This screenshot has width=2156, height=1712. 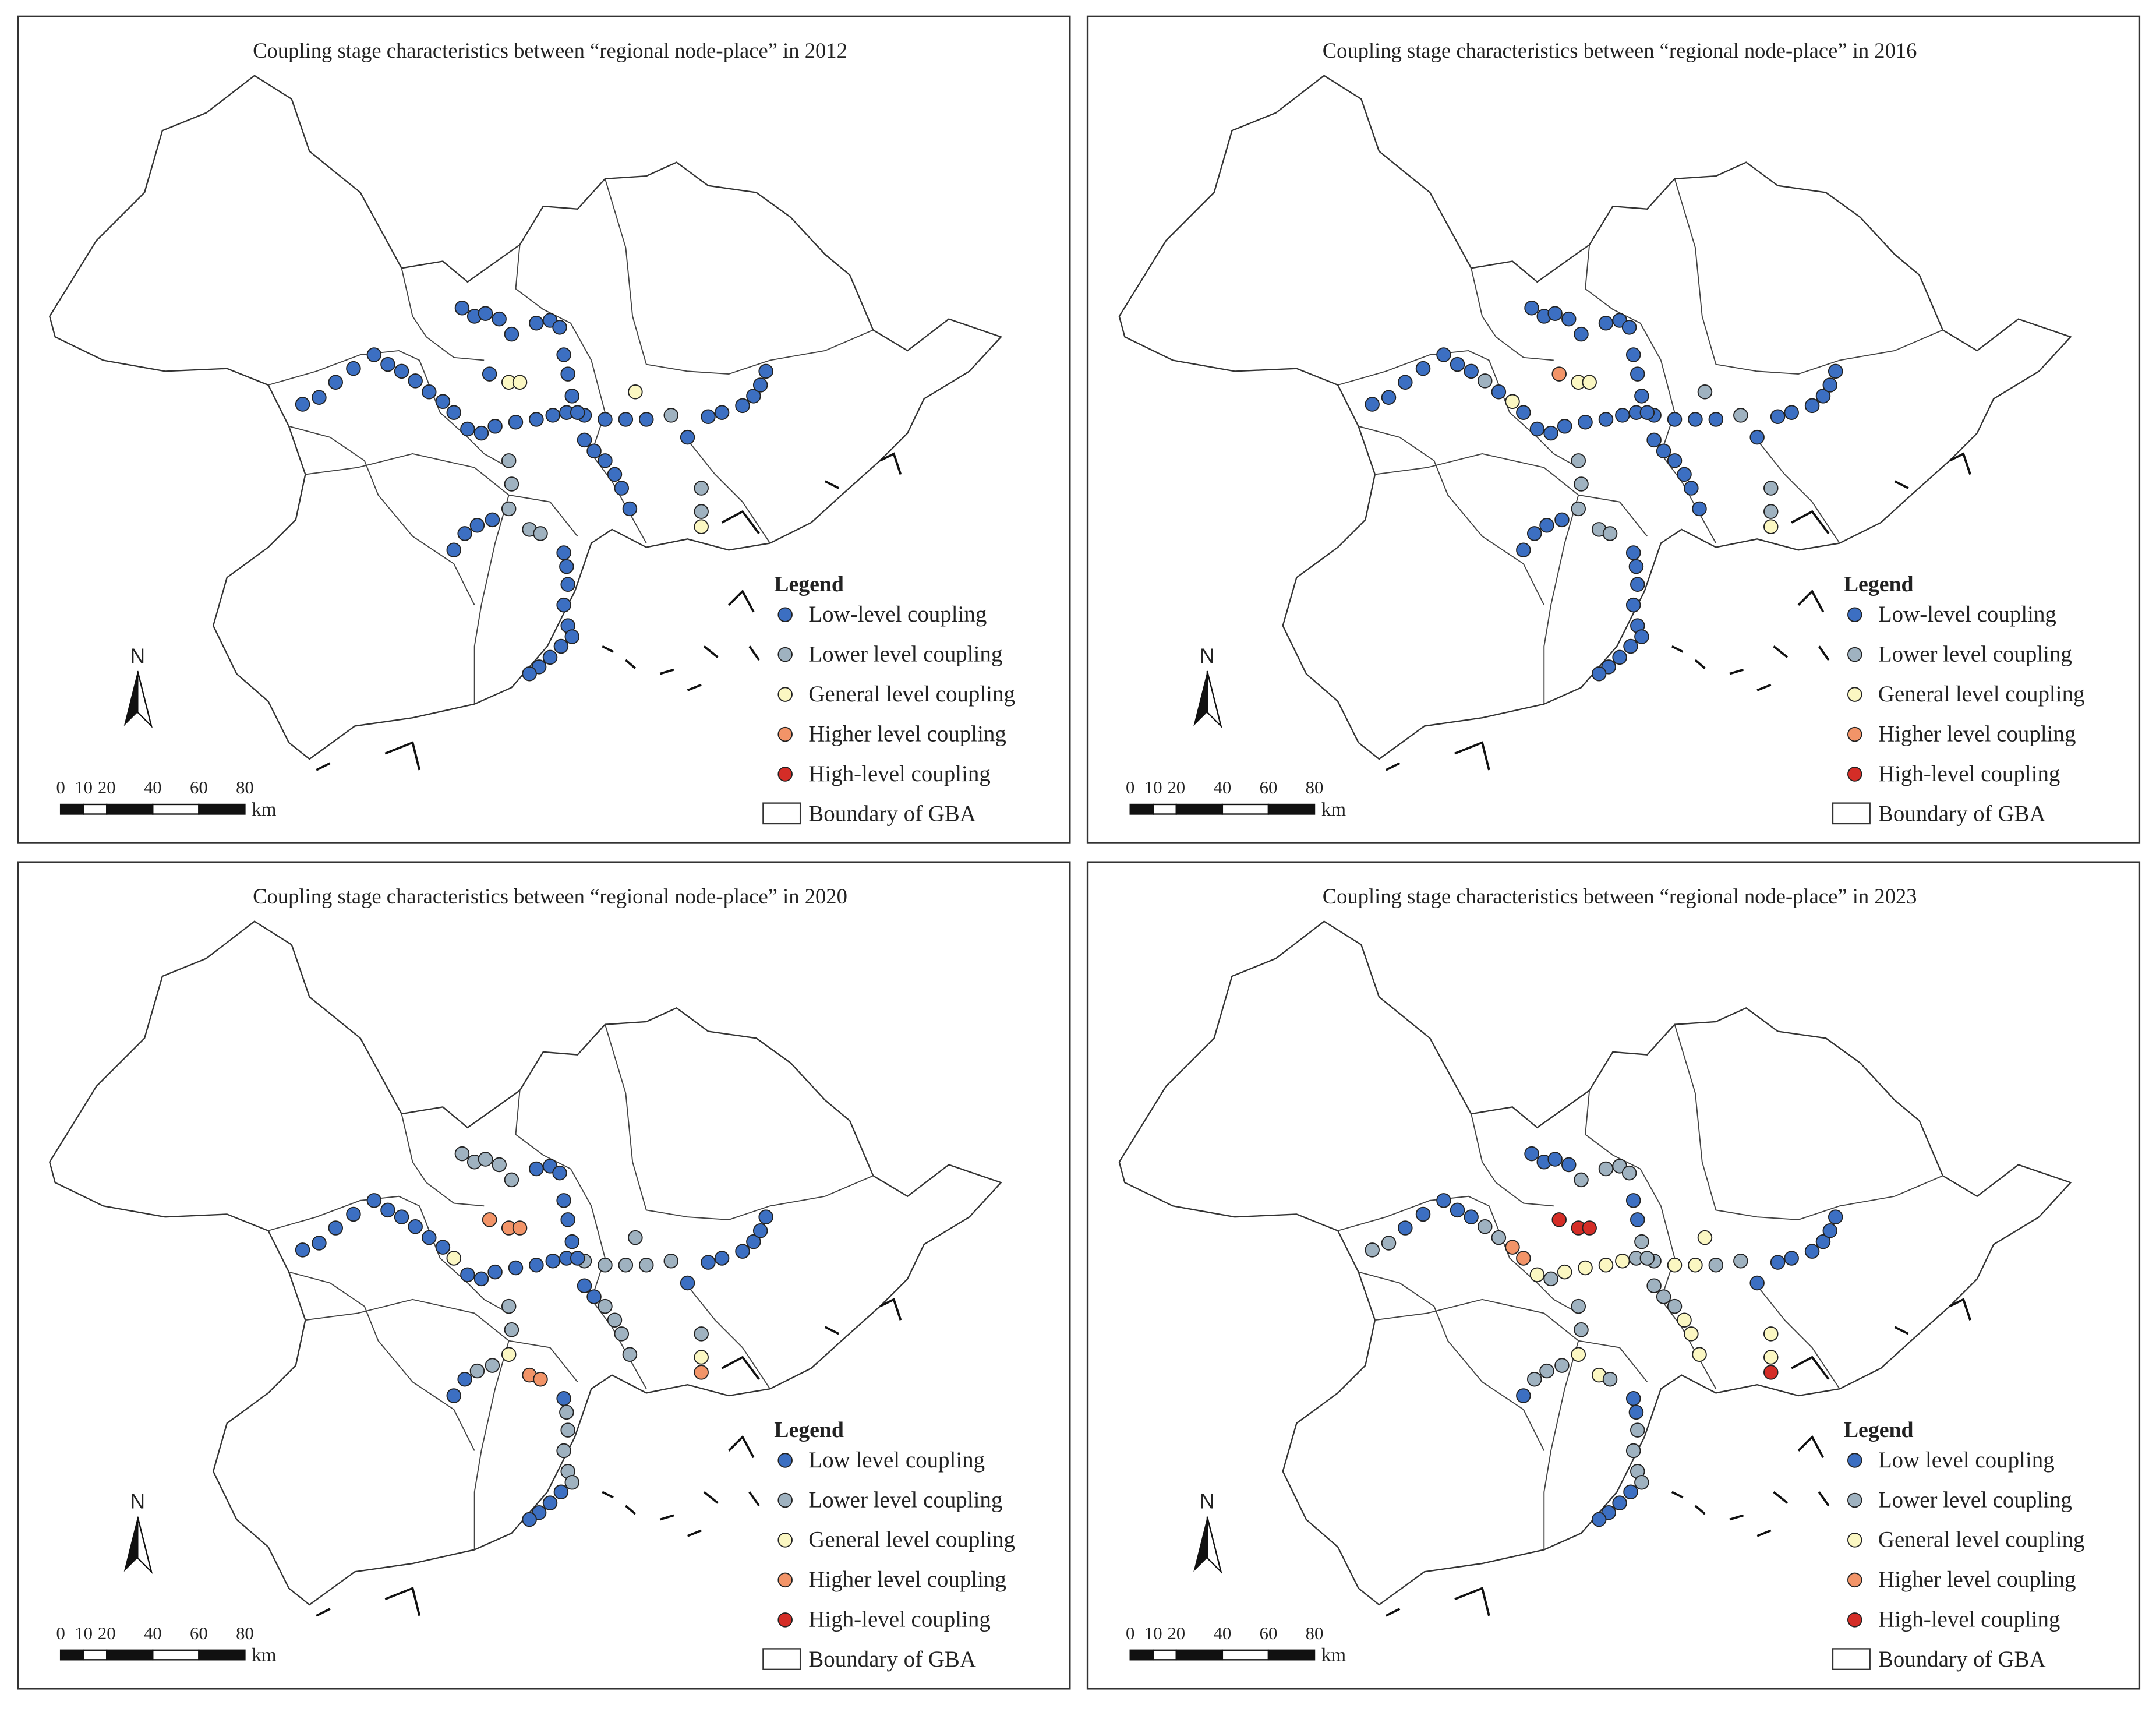 I want to click on legend-boundary-swatch, so click(x=781, y=813).